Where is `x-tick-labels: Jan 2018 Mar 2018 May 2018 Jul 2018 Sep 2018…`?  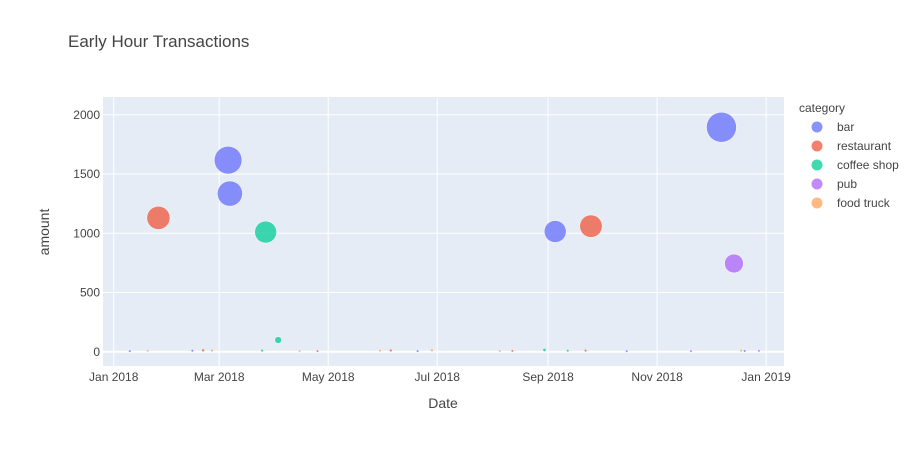
x-tick-labels: Jan 2018 Mar 2018 May 2018 Jul 2018 Sep 2018… is located at coordinates (440, 377).